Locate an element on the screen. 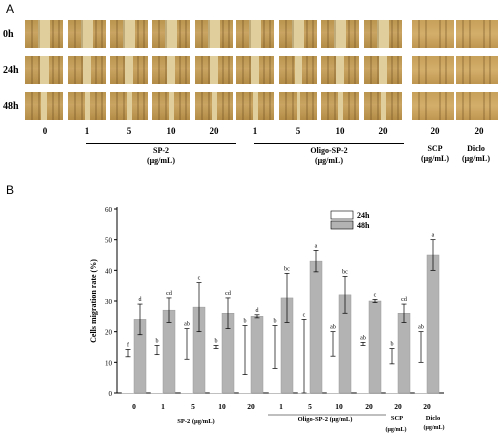 This screenshot has height=435, width=500. wound-image-r1-c8 is located at coordinates (340, 34).